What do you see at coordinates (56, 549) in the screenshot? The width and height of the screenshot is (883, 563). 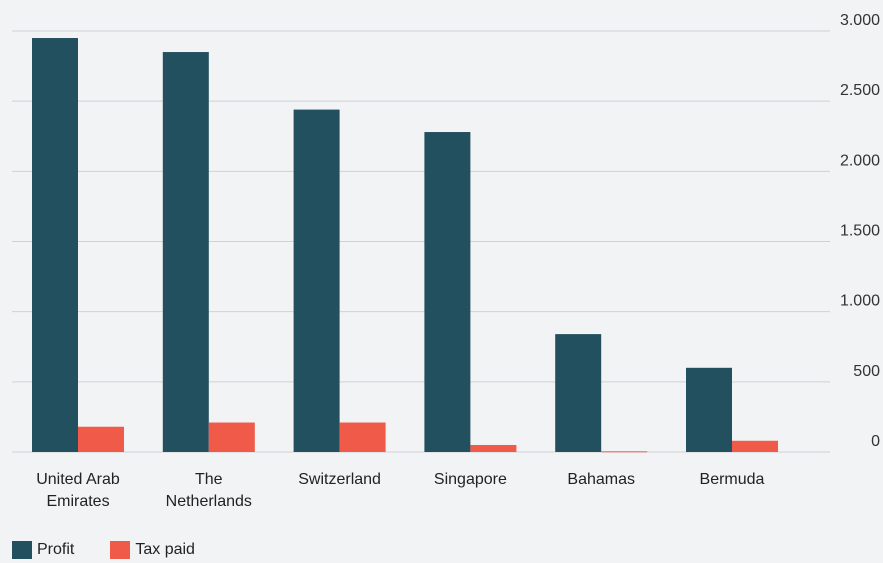 I see `legend-label-profit: Profit` at bounding box center [56, 549].